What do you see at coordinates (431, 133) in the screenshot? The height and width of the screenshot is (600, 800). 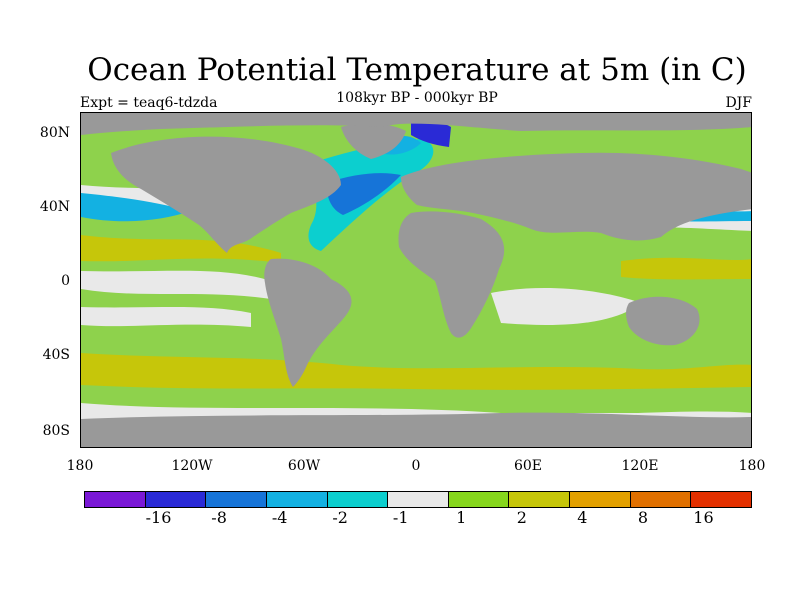 I see `nordic-seas-cooling` at bounding box center [431, 133].